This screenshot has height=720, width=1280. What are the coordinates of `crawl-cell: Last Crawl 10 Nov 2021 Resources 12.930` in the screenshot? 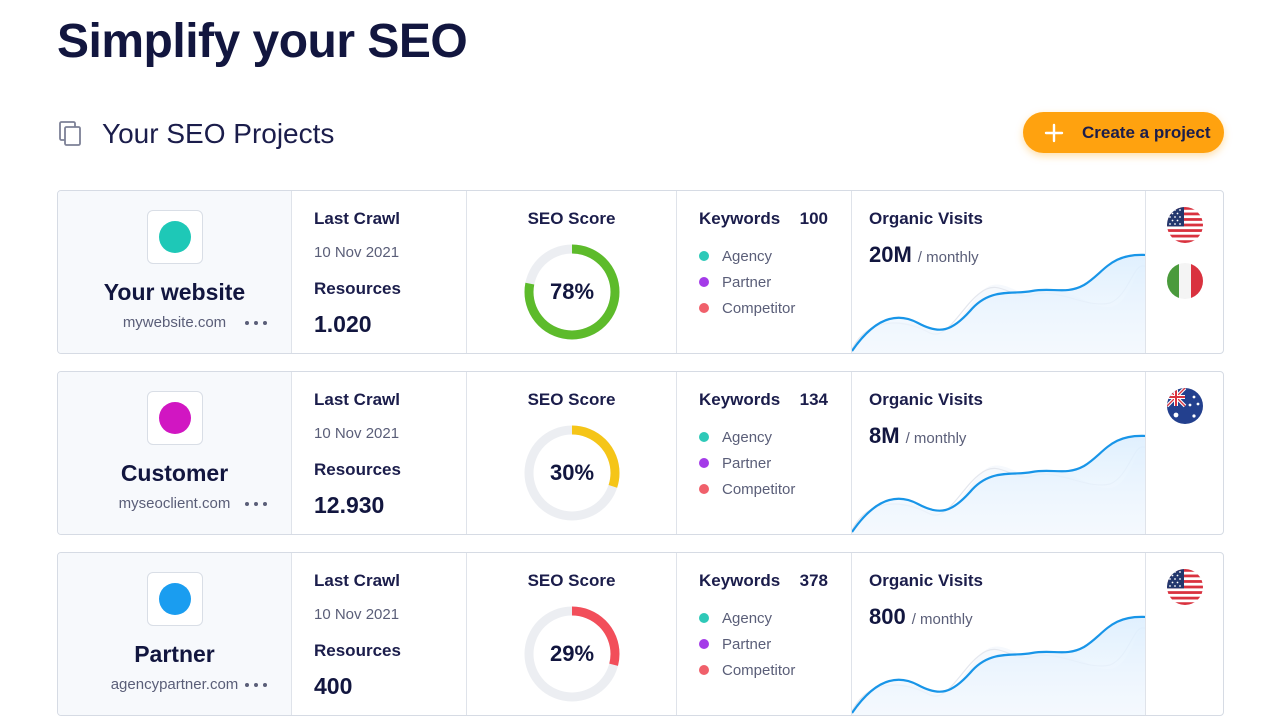 It's located at (379, 453).